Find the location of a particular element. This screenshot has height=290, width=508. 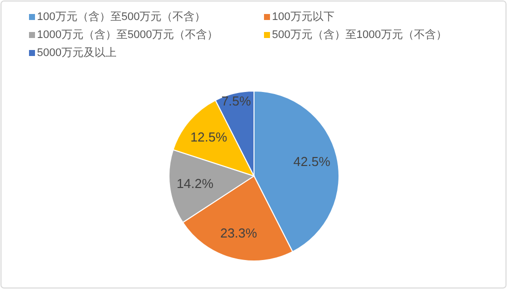

legend-label: 5000万元及以上 is located at coordinates (76, 52).